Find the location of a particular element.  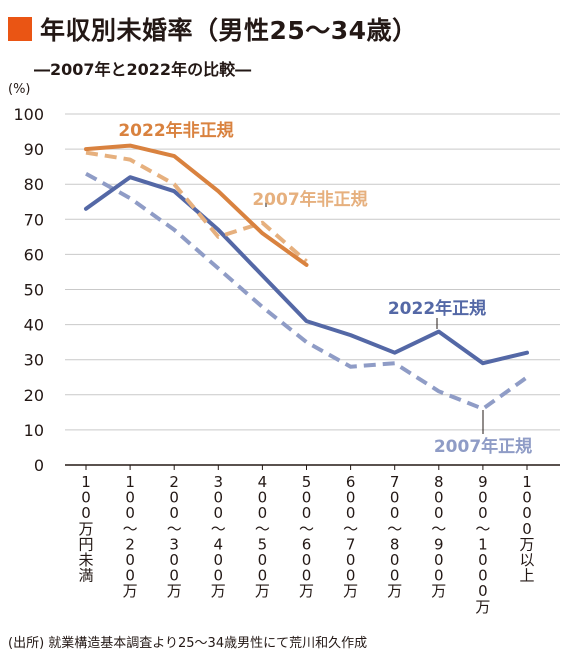

y-tick-label: 80 is located at coordinates (34, 184).